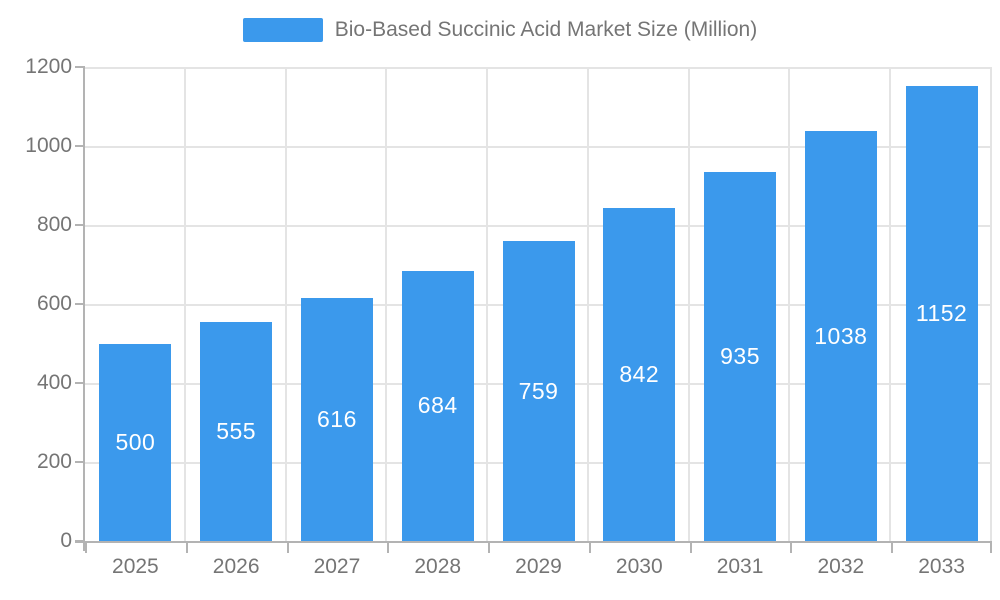  Describe the element at coordinates (66, 540) in the screenshot. I see `y-axis-tick-label: 0` at that location.